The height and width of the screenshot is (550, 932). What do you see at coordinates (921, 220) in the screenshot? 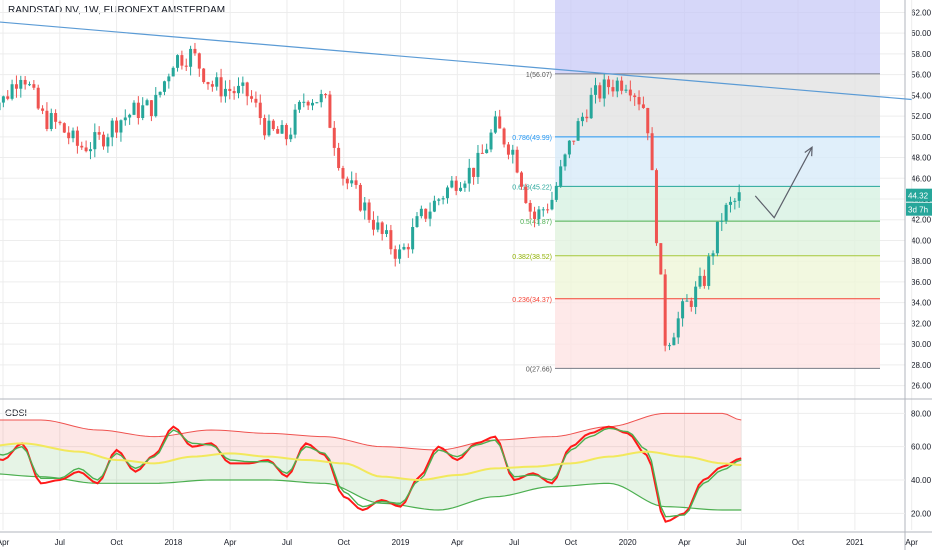
I see `y-tick-label: 42.00` at bounding box center [921, 220].